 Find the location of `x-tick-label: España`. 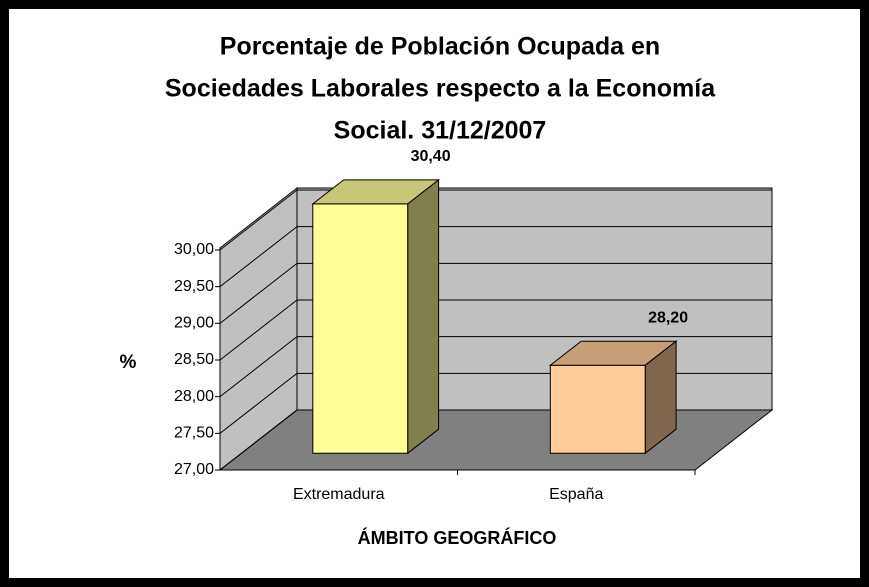

x-tick-label: España is located at coordinates (576, 494).